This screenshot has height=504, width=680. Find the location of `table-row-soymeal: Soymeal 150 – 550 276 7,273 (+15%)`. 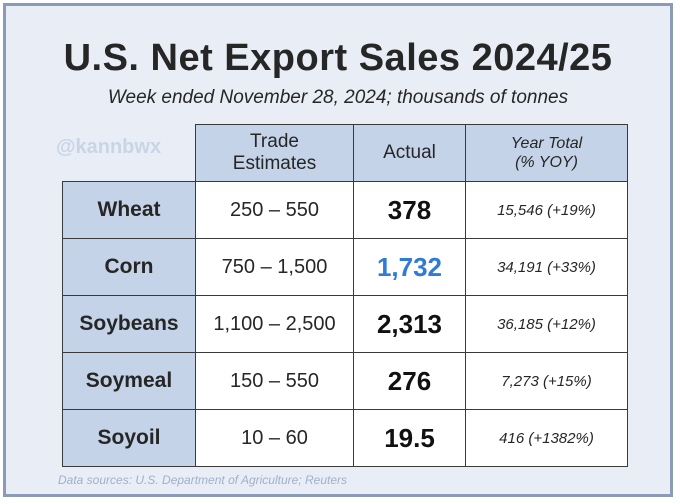

table-row-soymeal: Soymeal 150 – 550 276 7,273 (+15%) is located at coordinates (345, 381).